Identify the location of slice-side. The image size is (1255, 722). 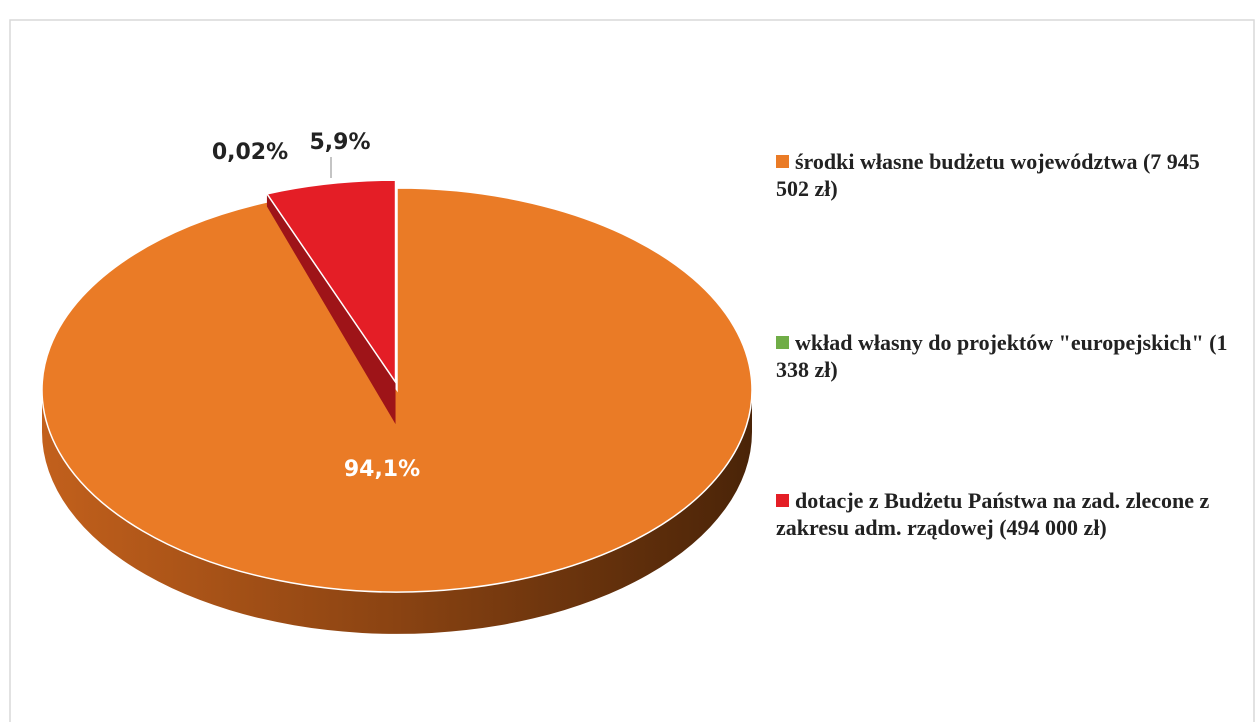
(331, 309).